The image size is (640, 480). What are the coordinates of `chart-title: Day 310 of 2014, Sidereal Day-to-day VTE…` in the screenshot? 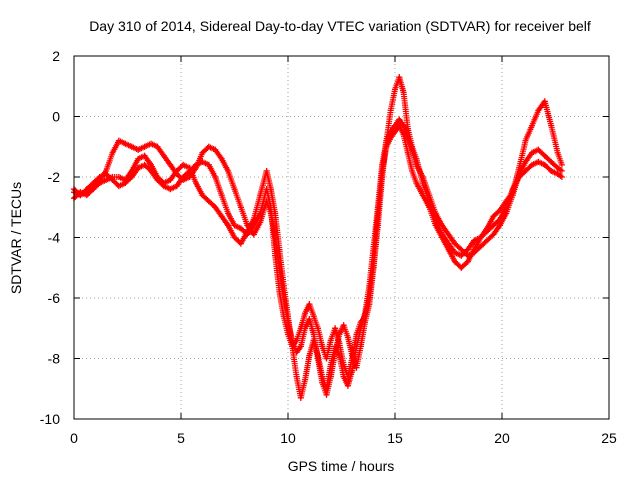 It's located at (340, 26).